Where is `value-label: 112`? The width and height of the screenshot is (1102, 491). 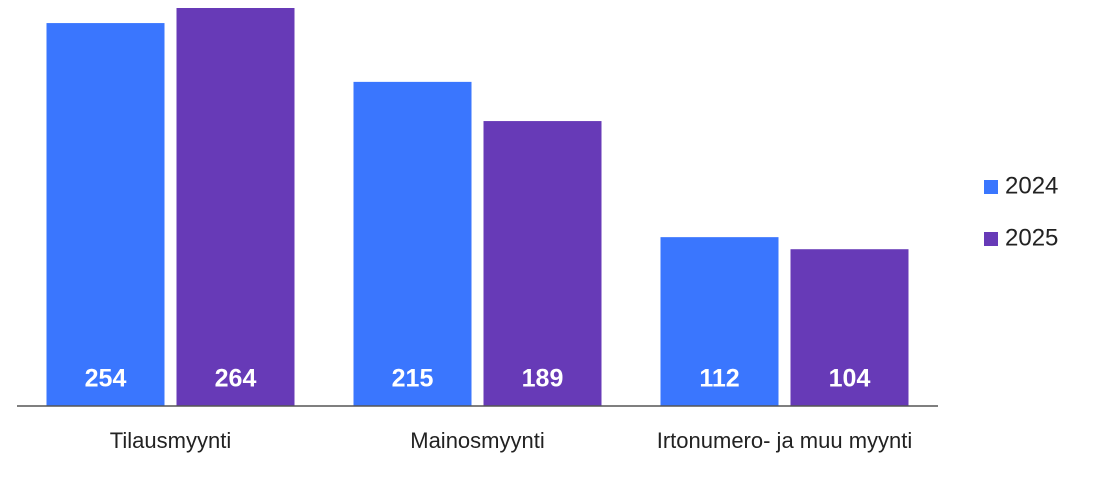
value-label: 112 is located at coordinates (719, 379).